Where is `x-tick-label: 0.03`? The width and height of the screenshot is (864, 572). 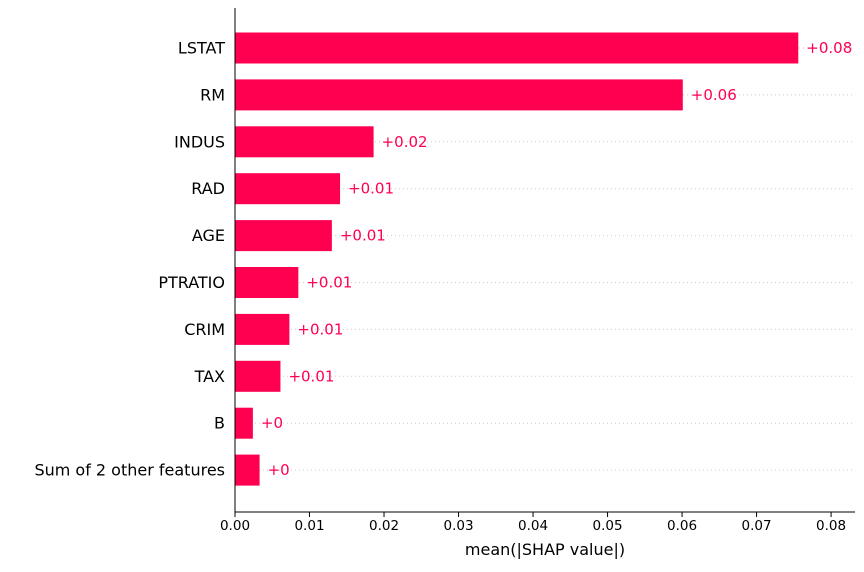
x-tick-label: 0.03 is located at coordinates (458, 526).